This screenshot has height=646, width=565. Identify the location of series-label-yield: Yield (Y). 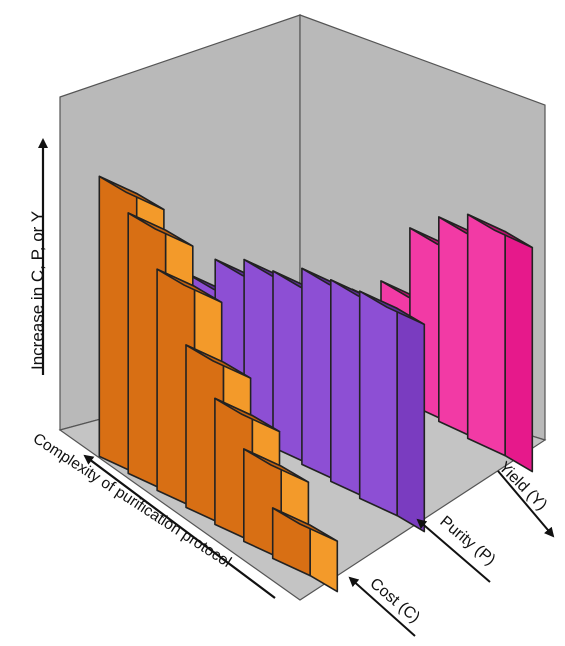
(522, 486).